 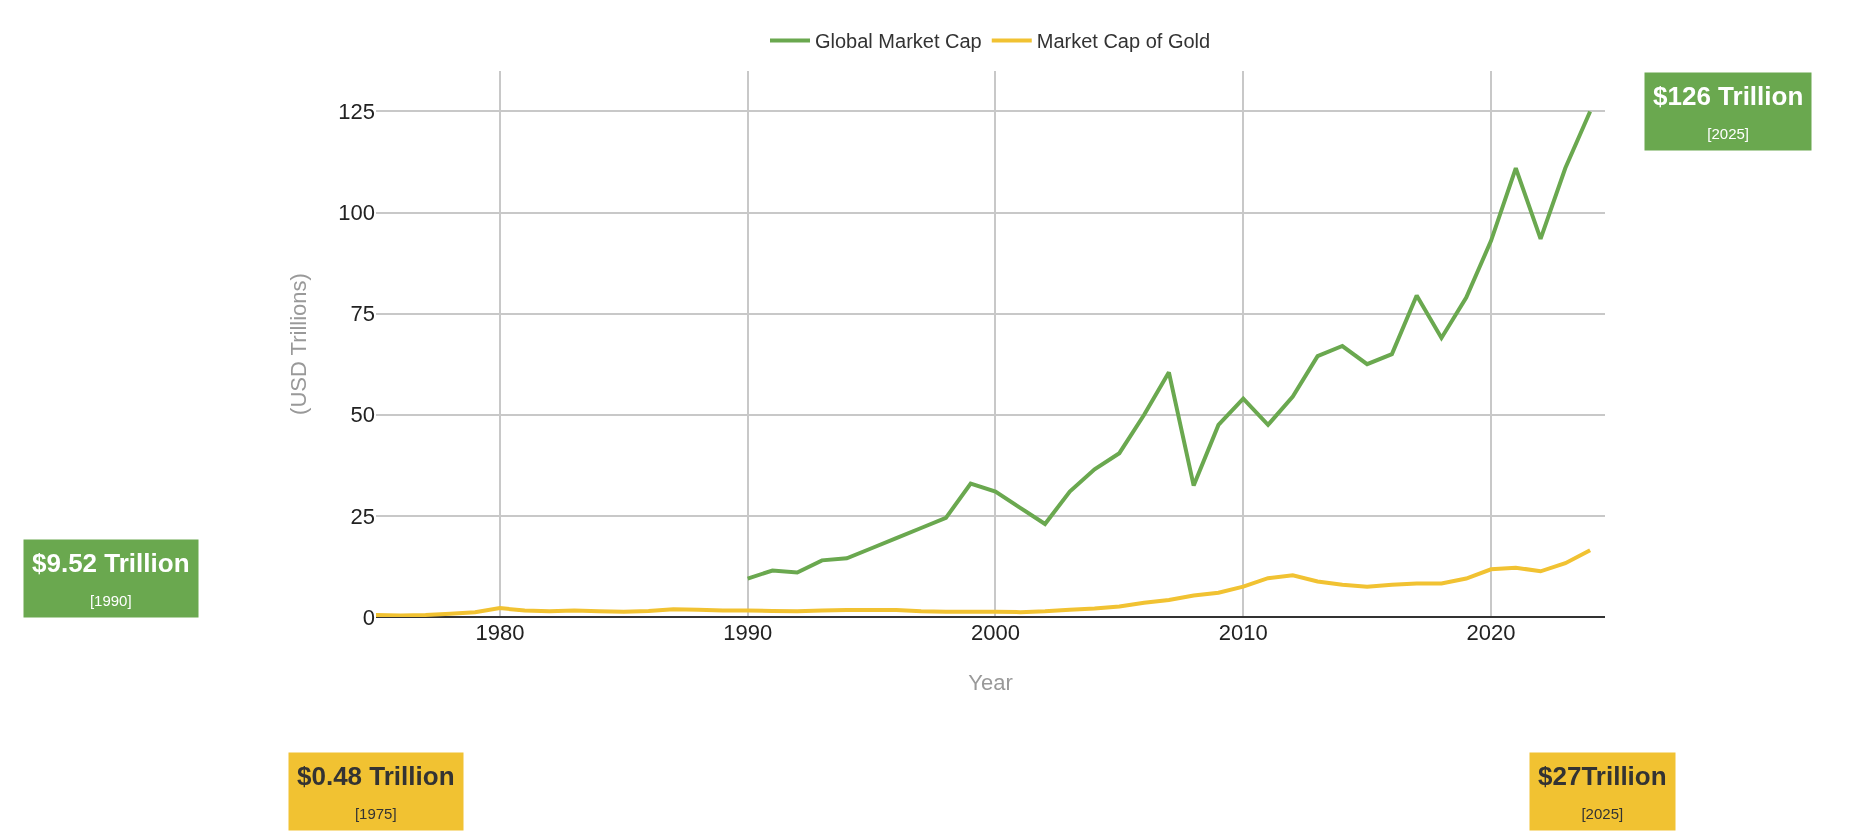 What do you see at coordinates (898, 41) in the screenshot?
I see `legend-label: Global Market Cap` at bounding box center [898, 41].